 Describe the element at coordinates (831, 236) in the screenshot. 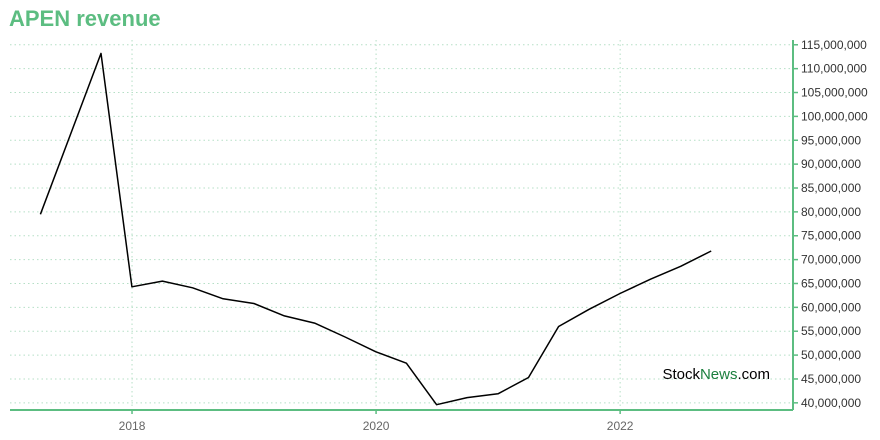

I see `y-tick-label: 75,000,000` at that location.